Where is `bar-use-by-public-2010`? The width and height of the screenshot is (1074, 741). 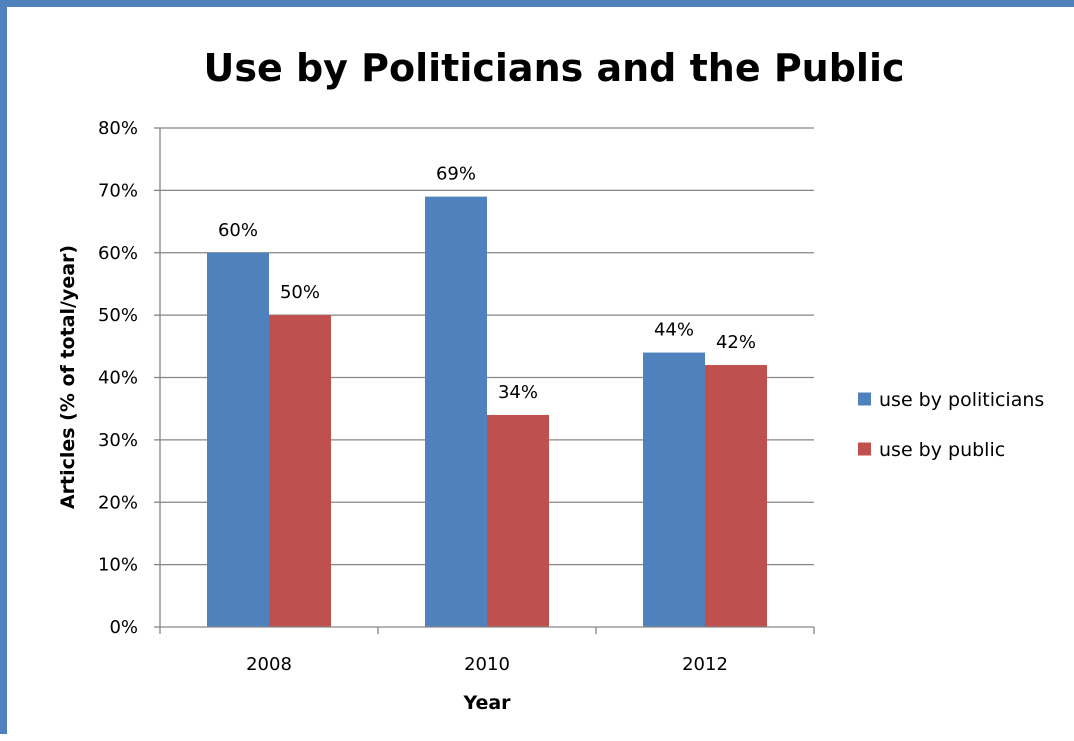 bar-use-by-public-2010 is located at coordinates (518, 520).